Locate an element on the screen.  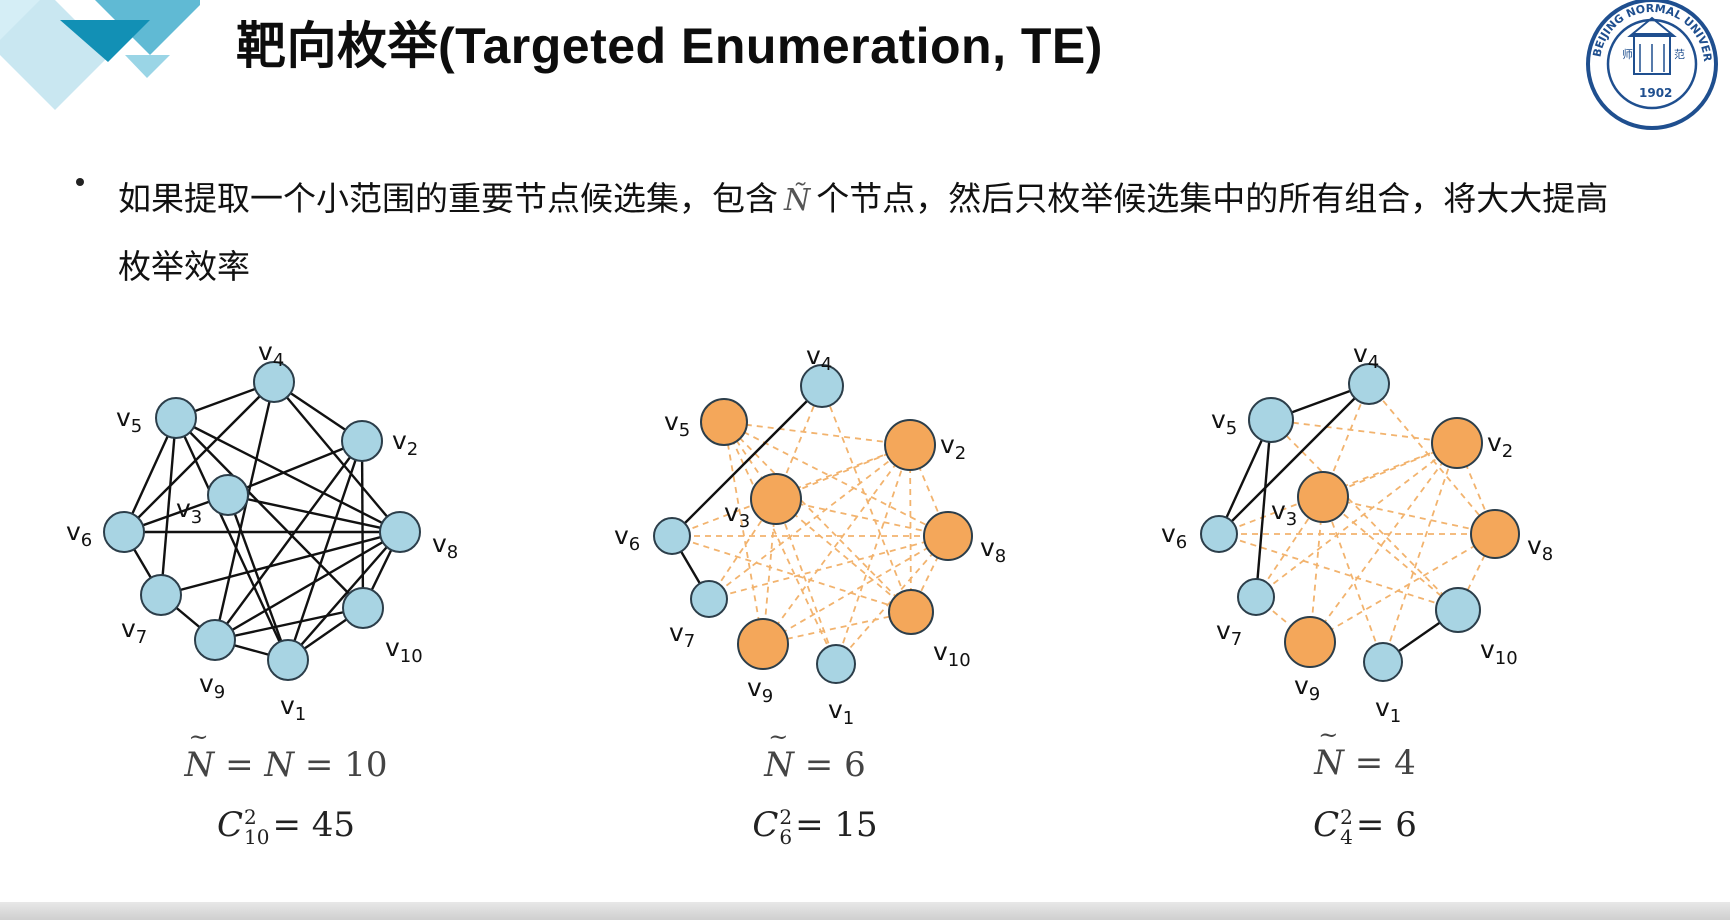
caption-c-sub: 4 is located at coordinates (1346, 837).